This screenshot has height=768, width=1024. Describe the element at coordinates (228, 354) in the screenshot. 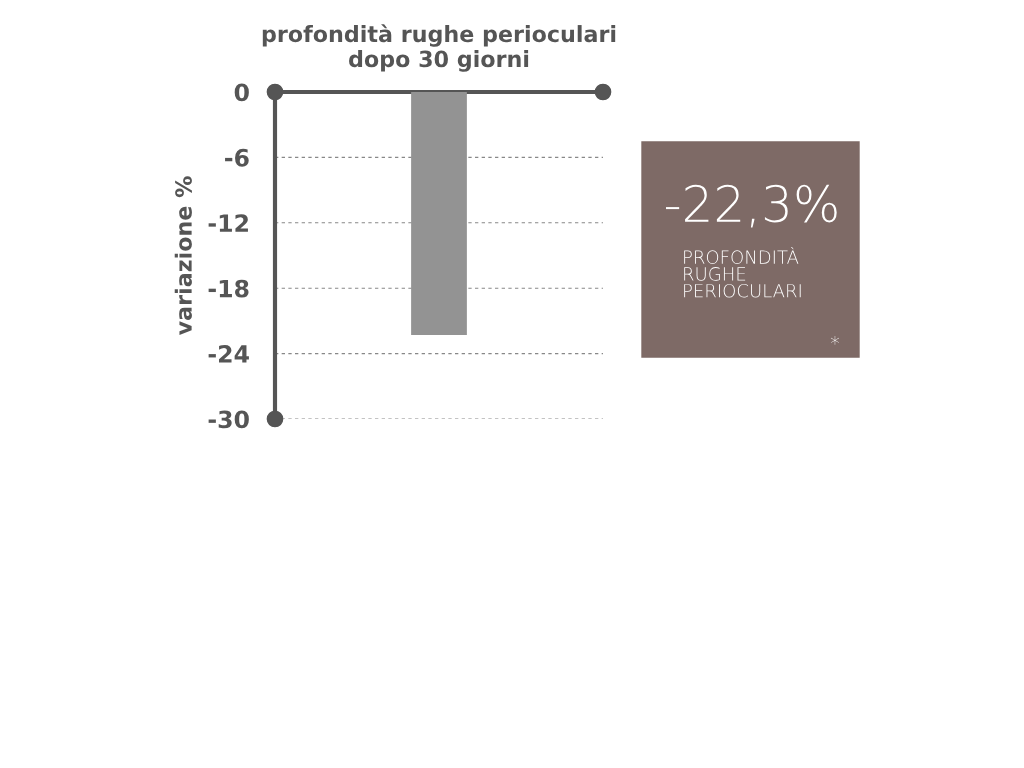

I see `y-tick-label: -24` at that location.